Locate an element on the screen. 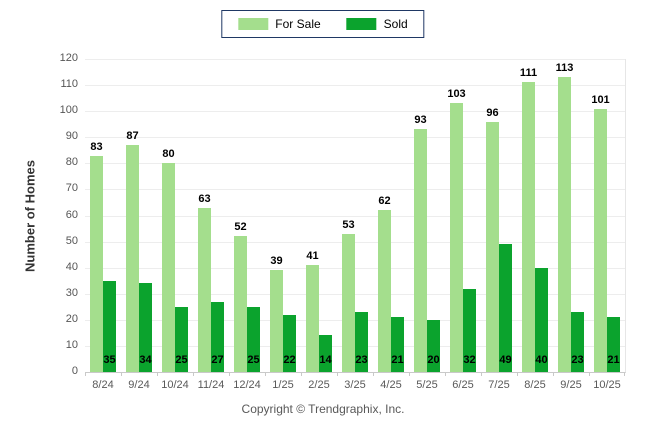  bar-for-sale-4/25 is located at coordinates (384, 291).